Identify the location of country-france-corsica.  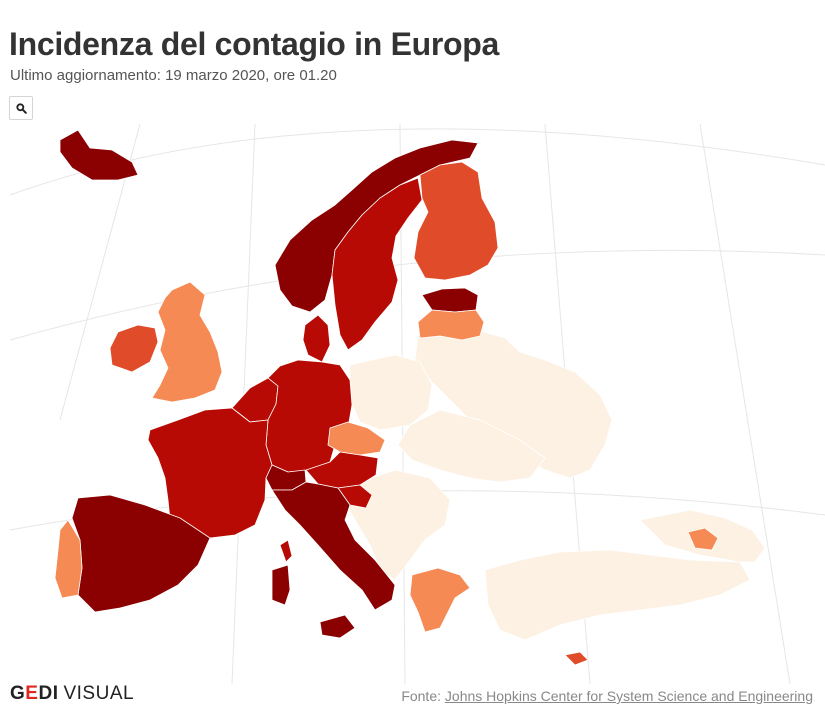
(286, 551).